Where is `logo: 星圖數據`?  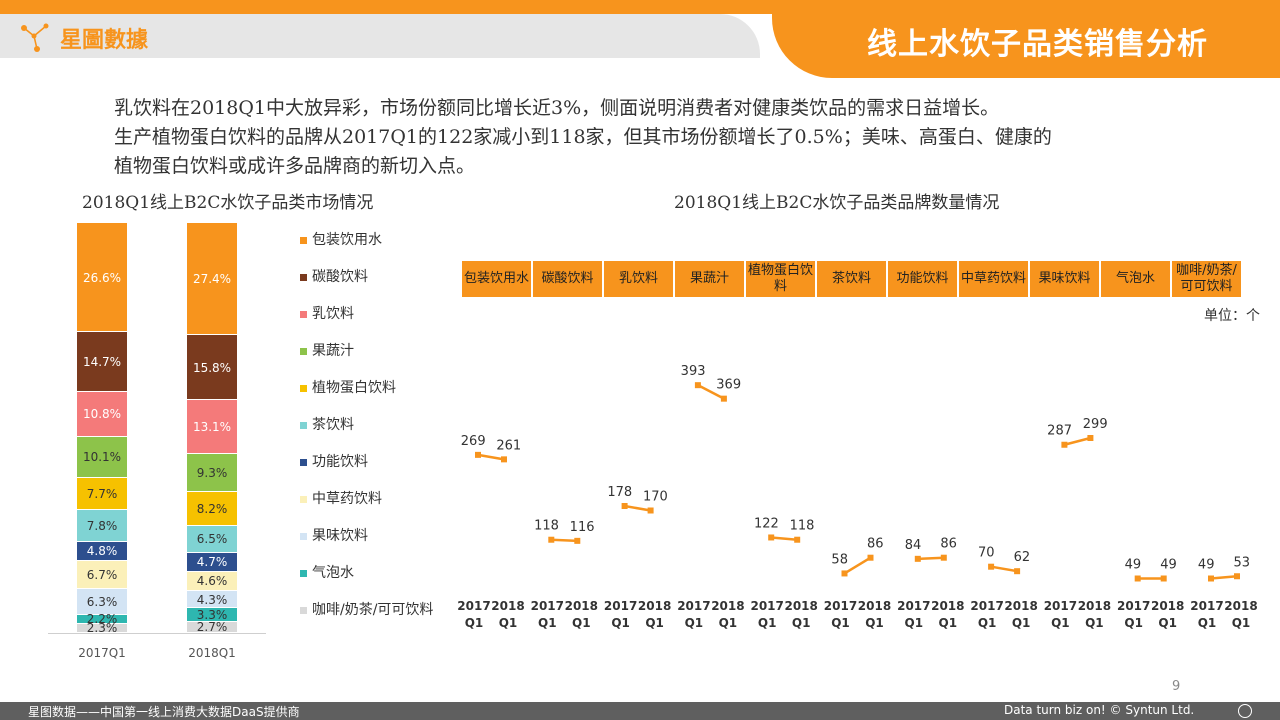 logo: 星圖數據 is located at coordinates (84, 38).